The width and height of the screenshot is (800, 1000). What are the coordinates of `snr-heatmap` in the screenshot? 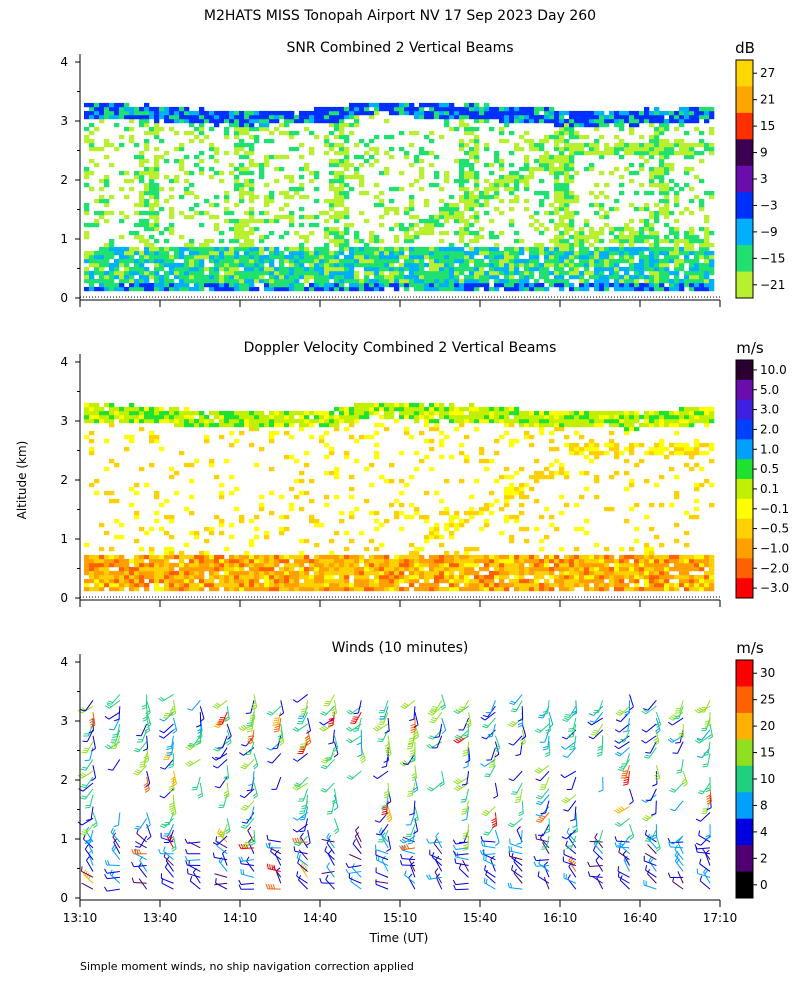 It's located at (399, 197).